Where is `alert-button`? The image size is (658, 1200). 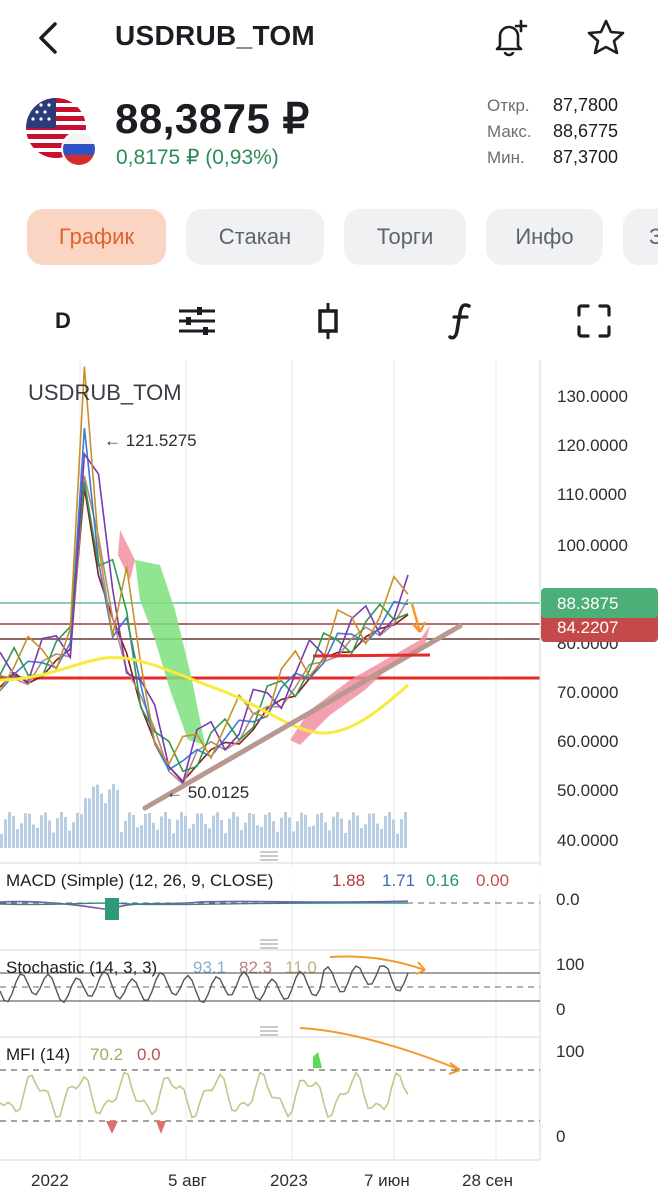 alert-button is located at coordinates (510, 38).